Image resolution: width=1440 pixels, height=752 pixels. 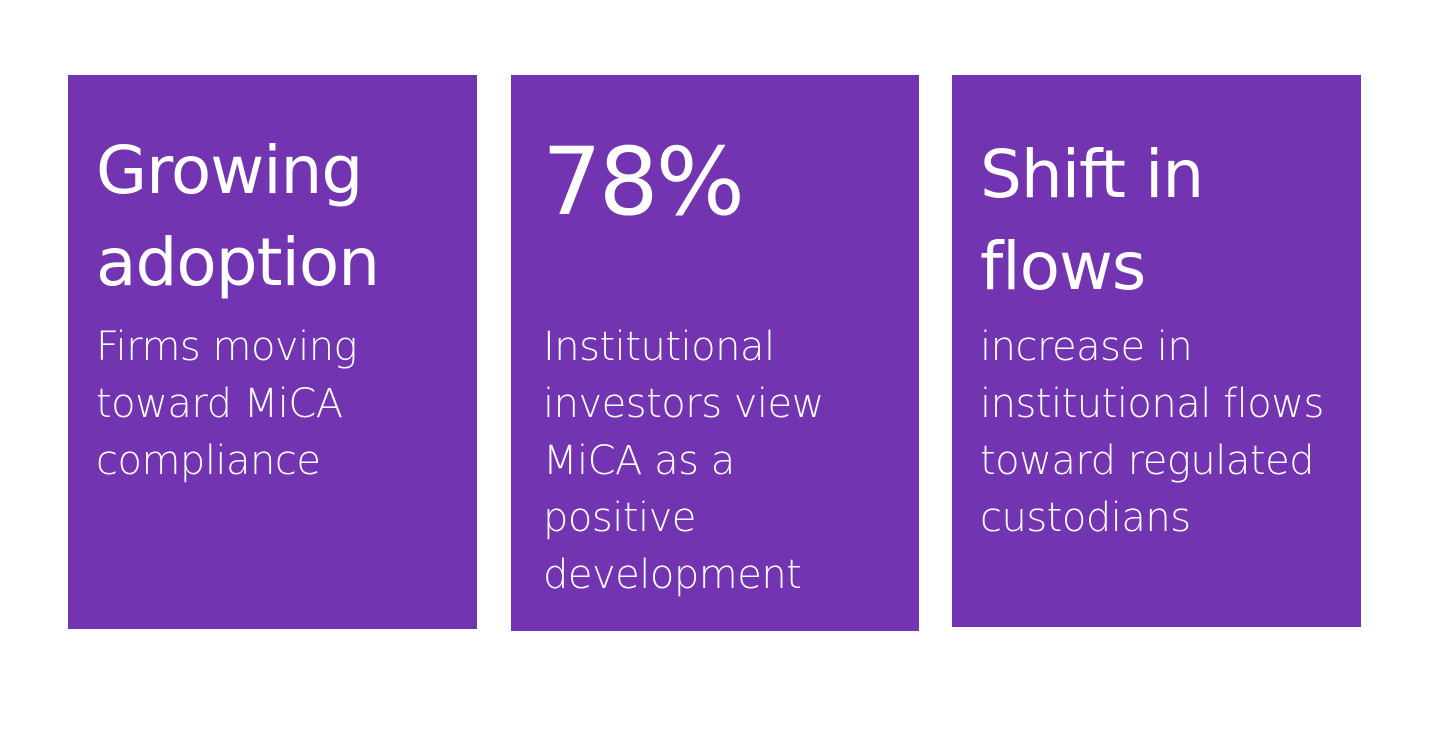 I want to click on stat-card-description: Firms moving toward MiCA compliance, so click(x=227, y=404).